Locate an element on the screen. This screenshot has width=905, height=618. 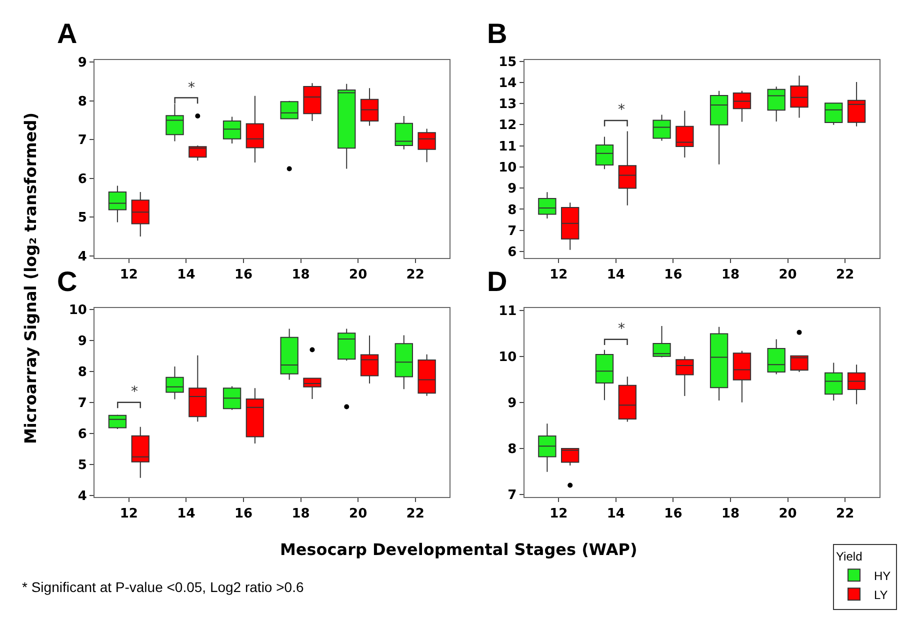
text: * Significant at P-value <0.05, Log2 ratio >0.6 is located at coordinates (163, 587).